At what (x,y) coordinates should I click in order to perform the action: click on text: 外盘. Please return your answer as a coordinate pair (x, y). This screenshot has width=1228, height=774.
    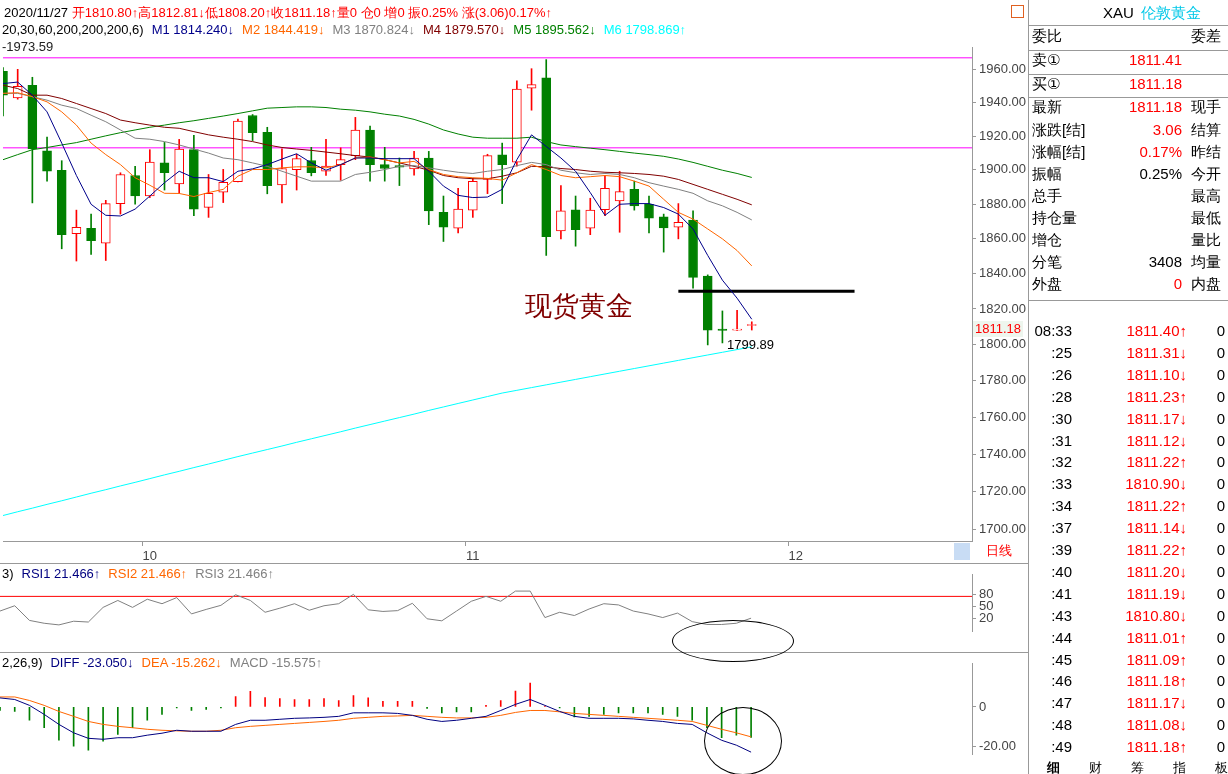
    Looking at the image, I should click on (1047, 284).